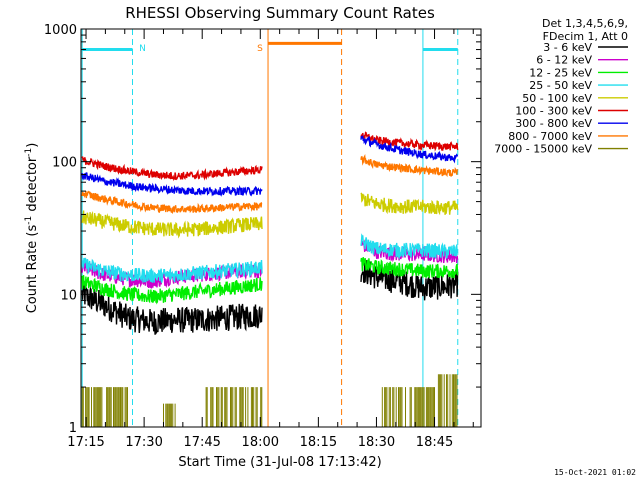 Image resolution: width=640 pixels, height=480 pixels. I want to click on y-tick-label: 10, so click(68, 295).